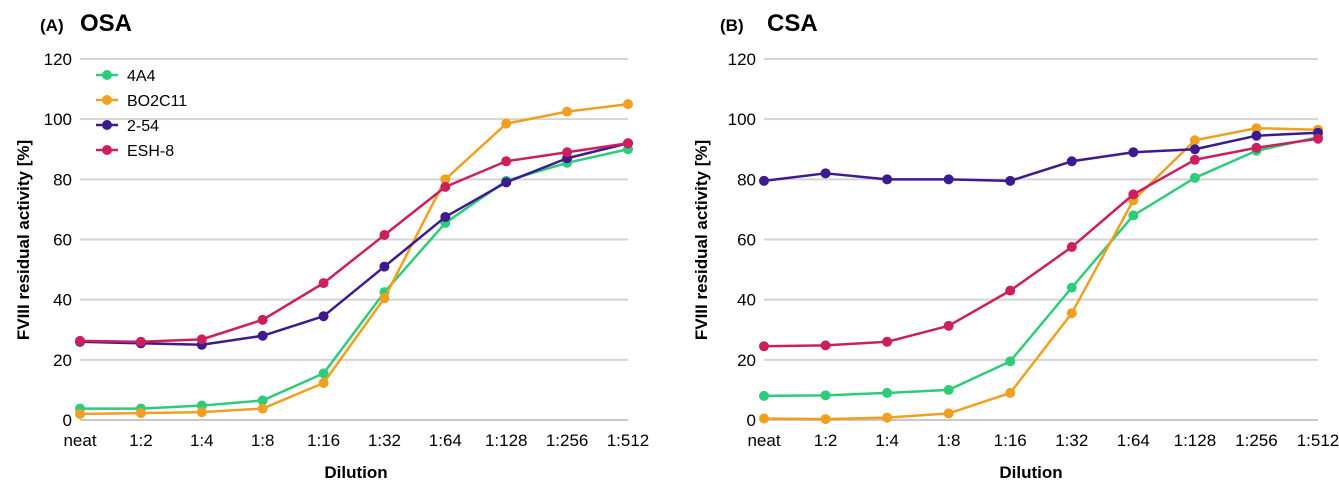 The image size is (1339, 481). Describe the element at coordinates (263, 440) in the screenshot. I see `x-tick-label-1-8-osa: 1:8` at that location.